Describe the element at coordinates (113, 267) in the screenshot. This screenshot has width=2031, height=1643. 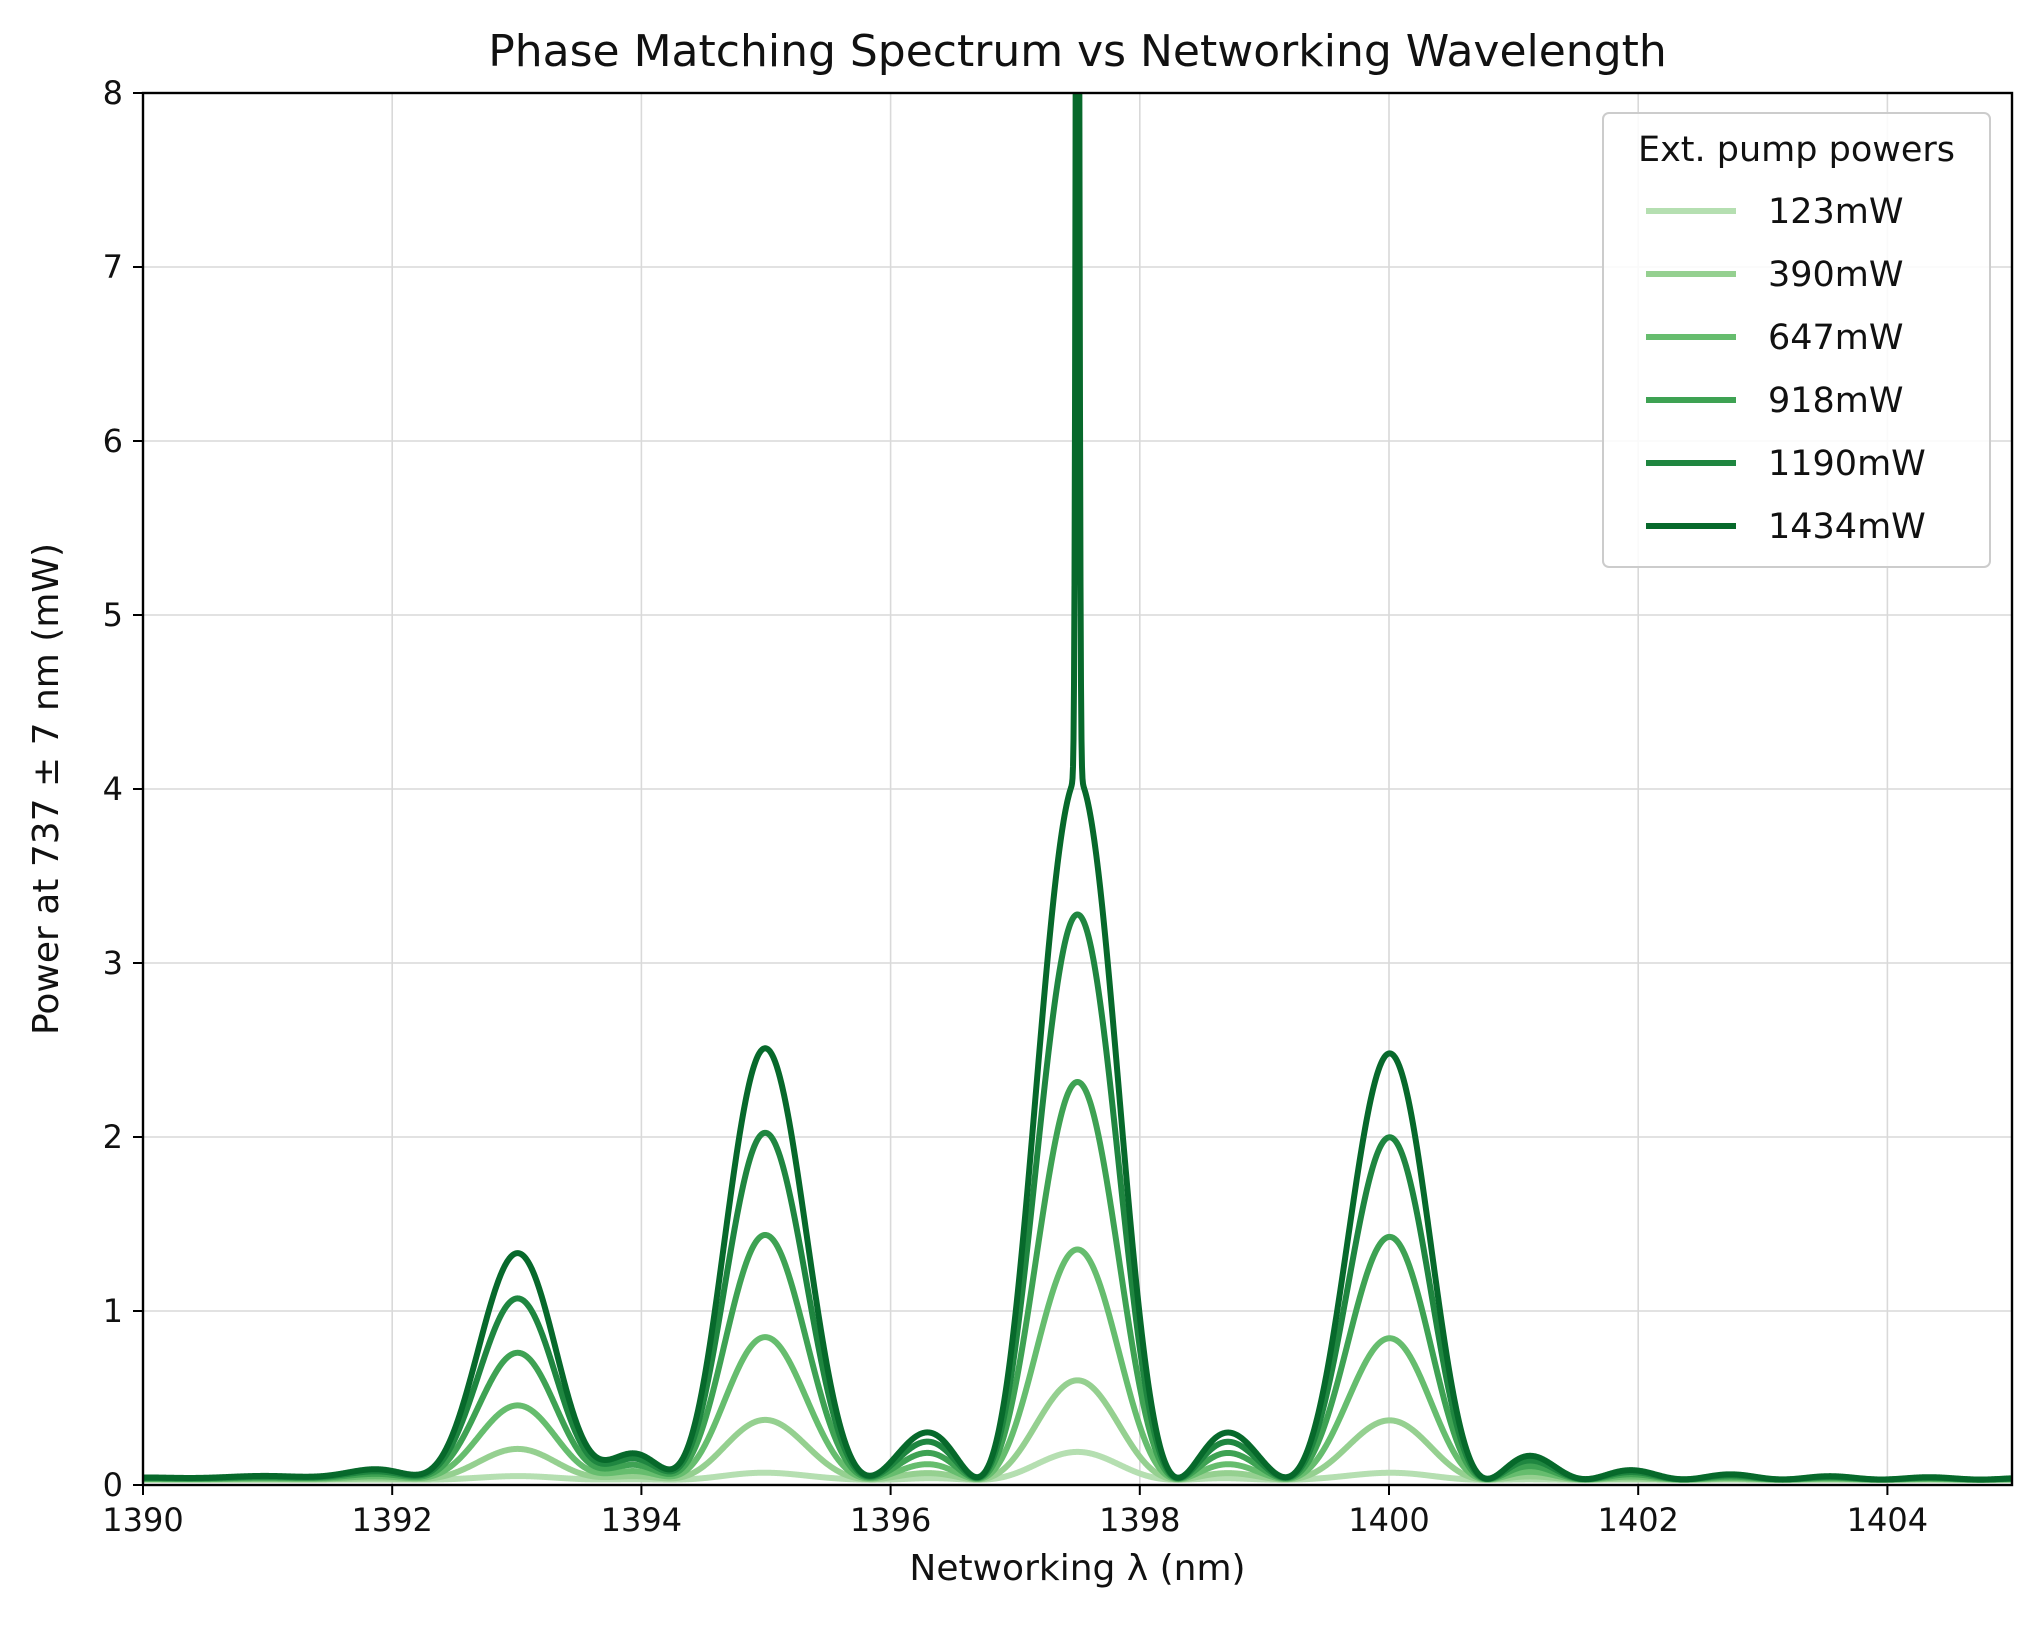
I see `y-tick-label: 7` at that location.